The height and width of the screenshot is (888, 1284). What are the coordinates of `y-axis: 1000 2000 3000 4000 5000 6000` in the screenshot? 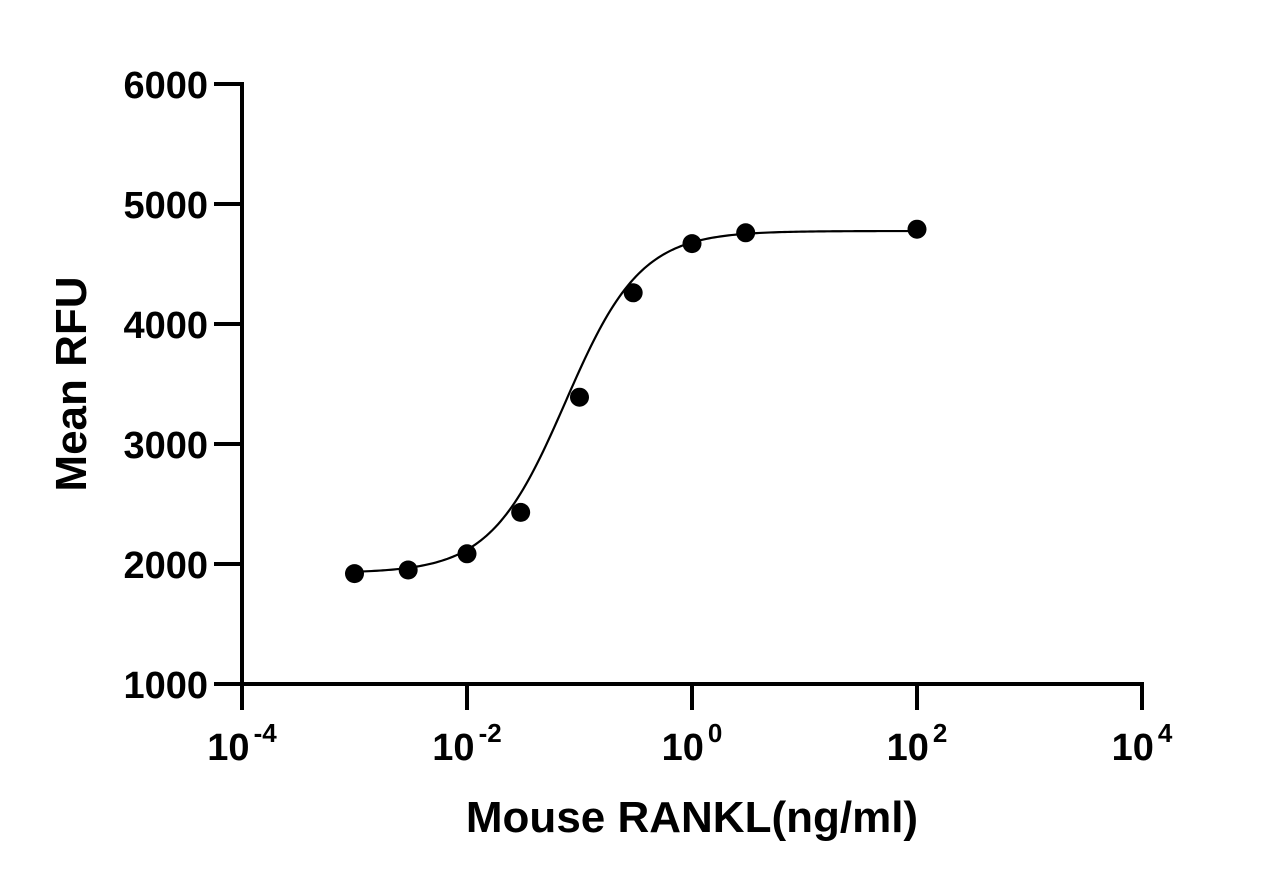 It's located at (183, 386).